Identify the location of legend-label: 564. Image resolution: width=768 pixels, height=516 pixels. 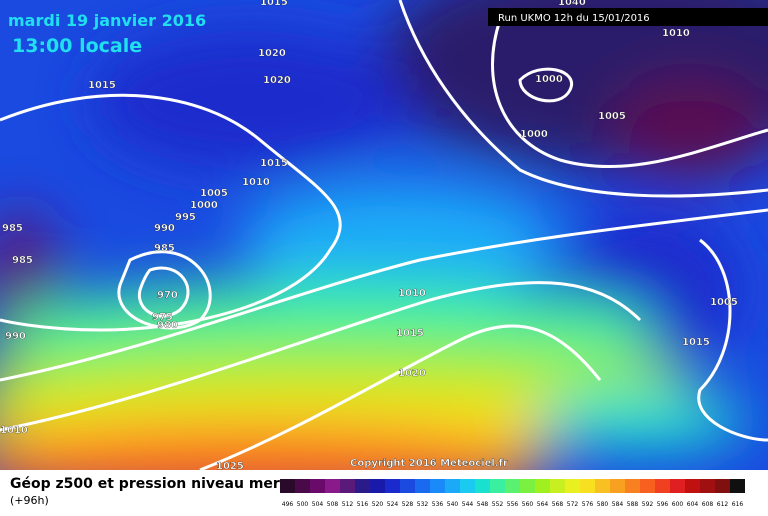
(543, 504).